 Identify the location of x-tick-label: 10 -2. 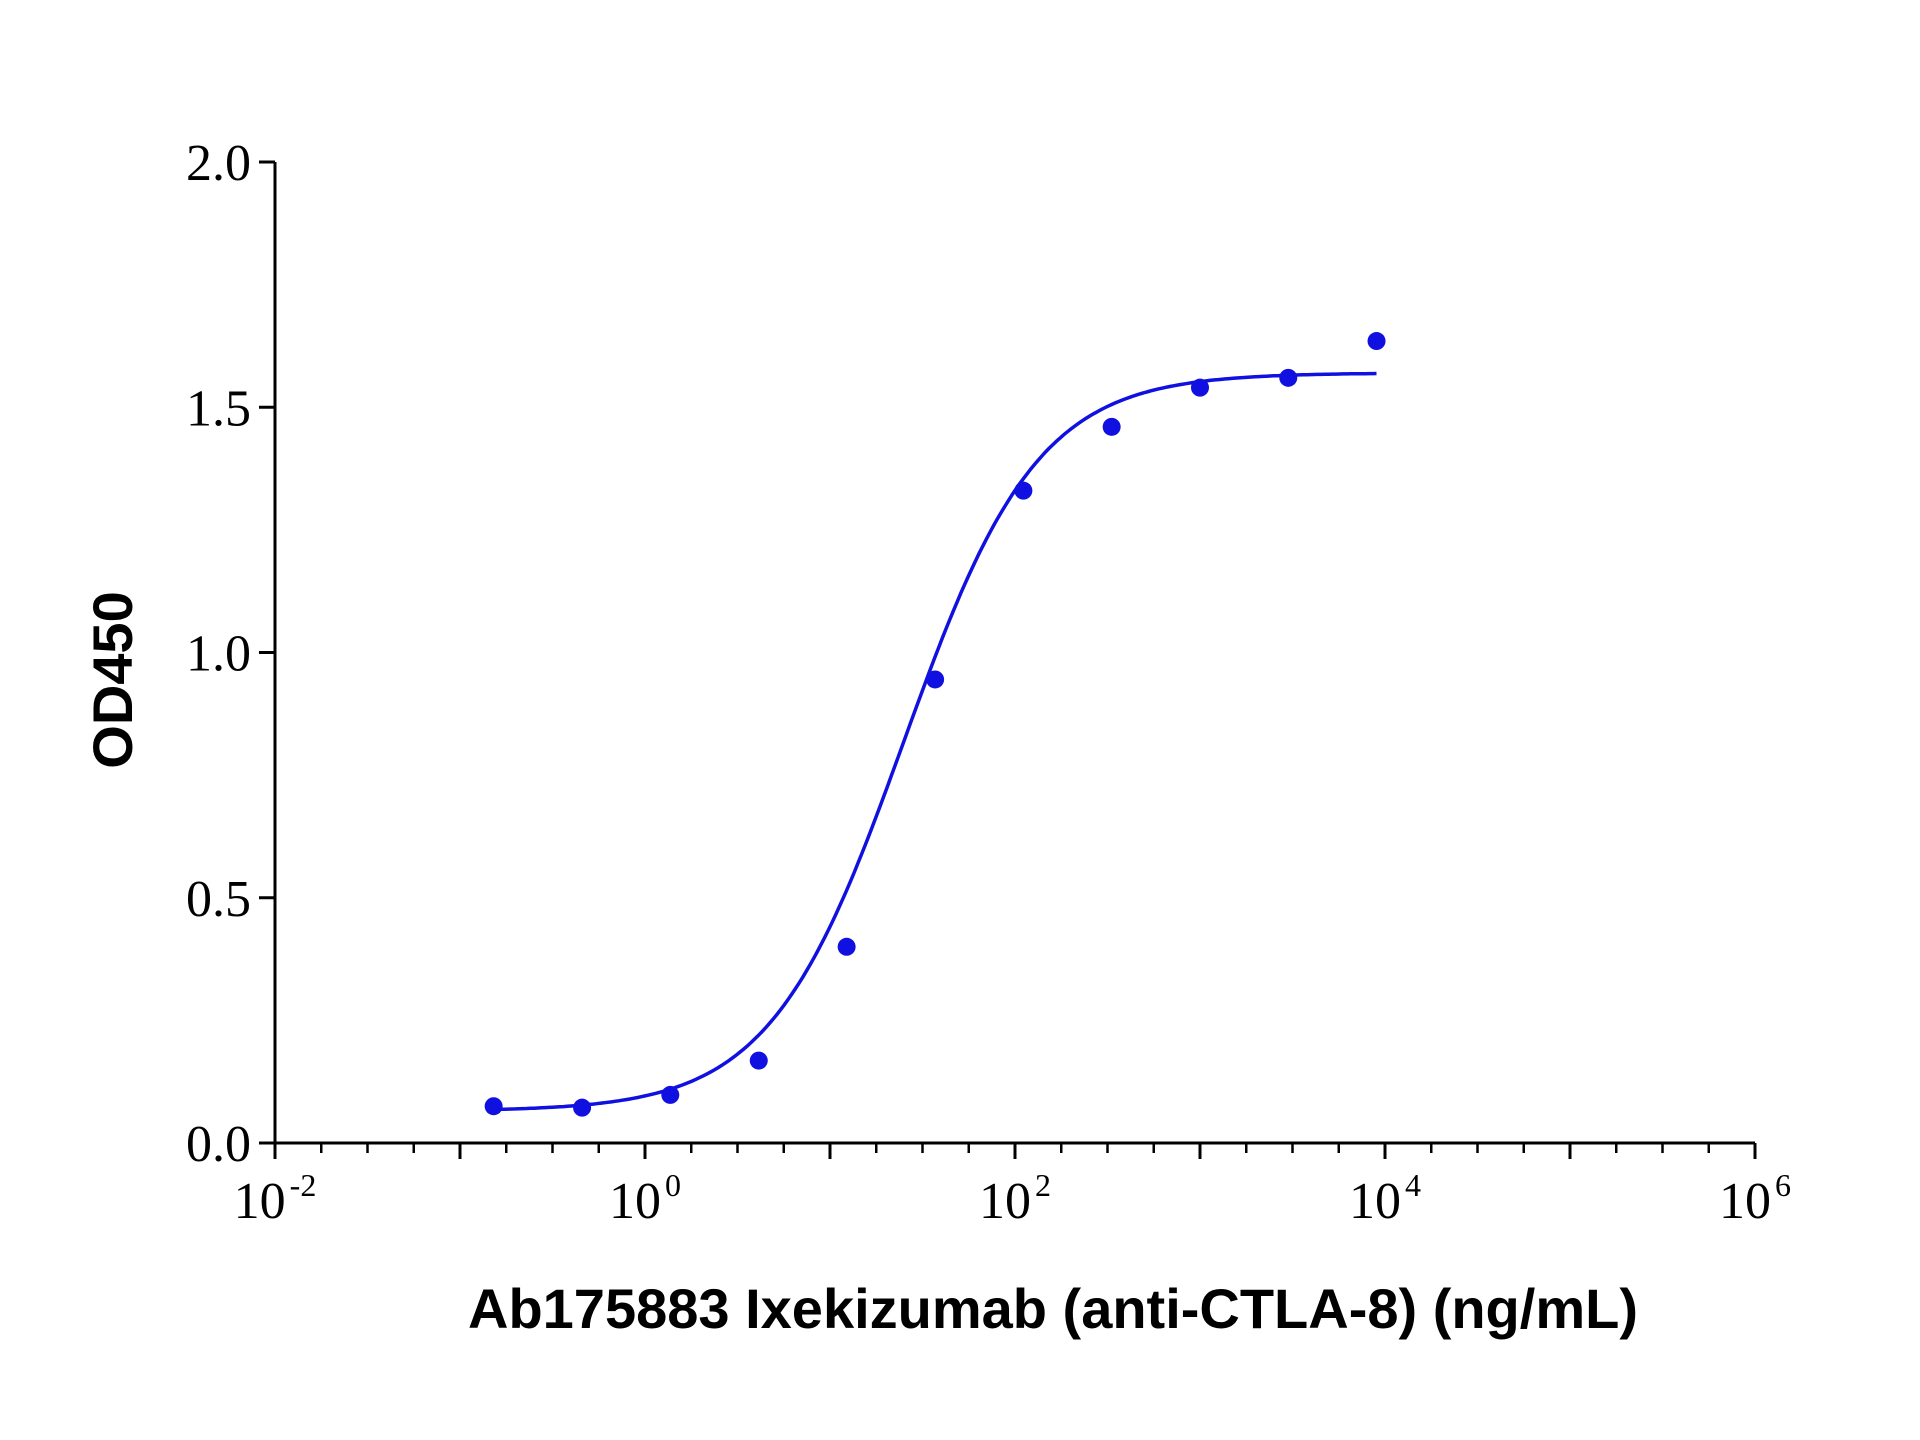
(275, 1198).